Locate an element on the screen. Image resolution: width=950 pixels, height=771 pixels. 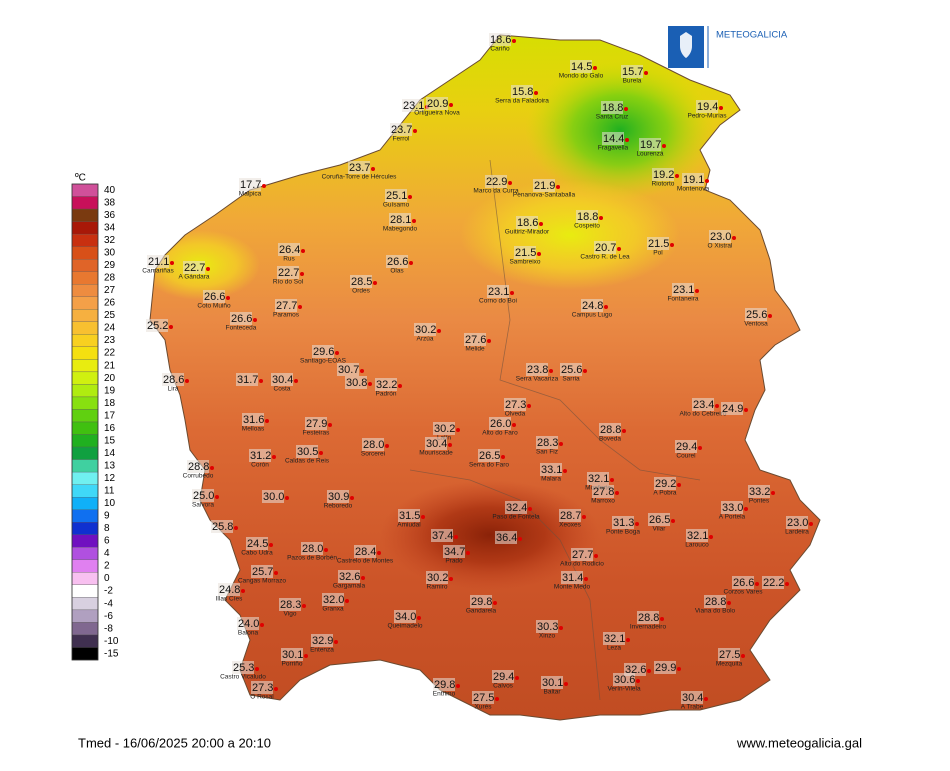
station-value: 27.5 is located at coordinates (483, 698).